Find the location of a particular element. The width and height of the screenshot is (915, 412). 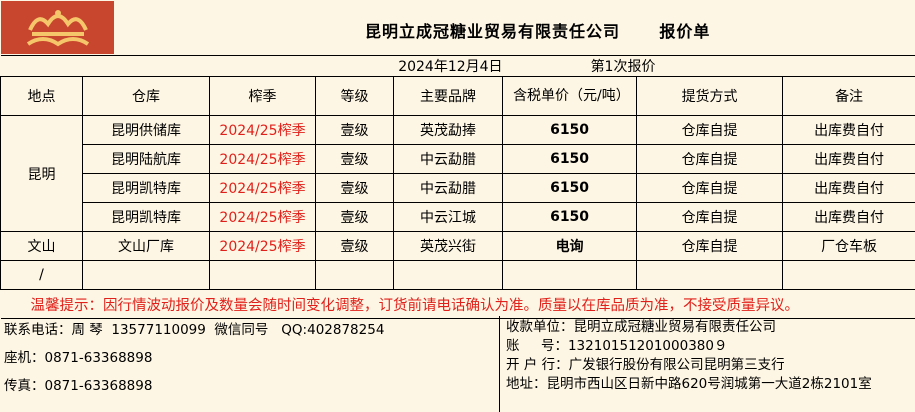

note: 厂仓车板 is located at coordinates (848, 246).